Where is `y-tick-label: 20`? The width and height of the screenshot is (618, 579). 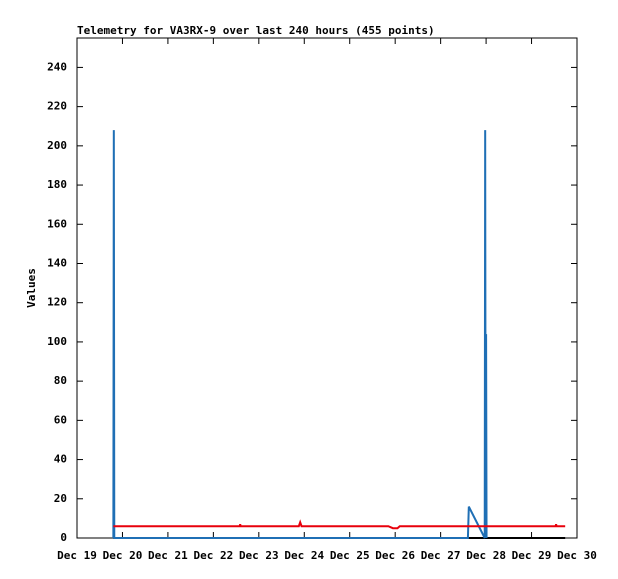 y-tick-label: 20 is located at coordinates (60, 498).